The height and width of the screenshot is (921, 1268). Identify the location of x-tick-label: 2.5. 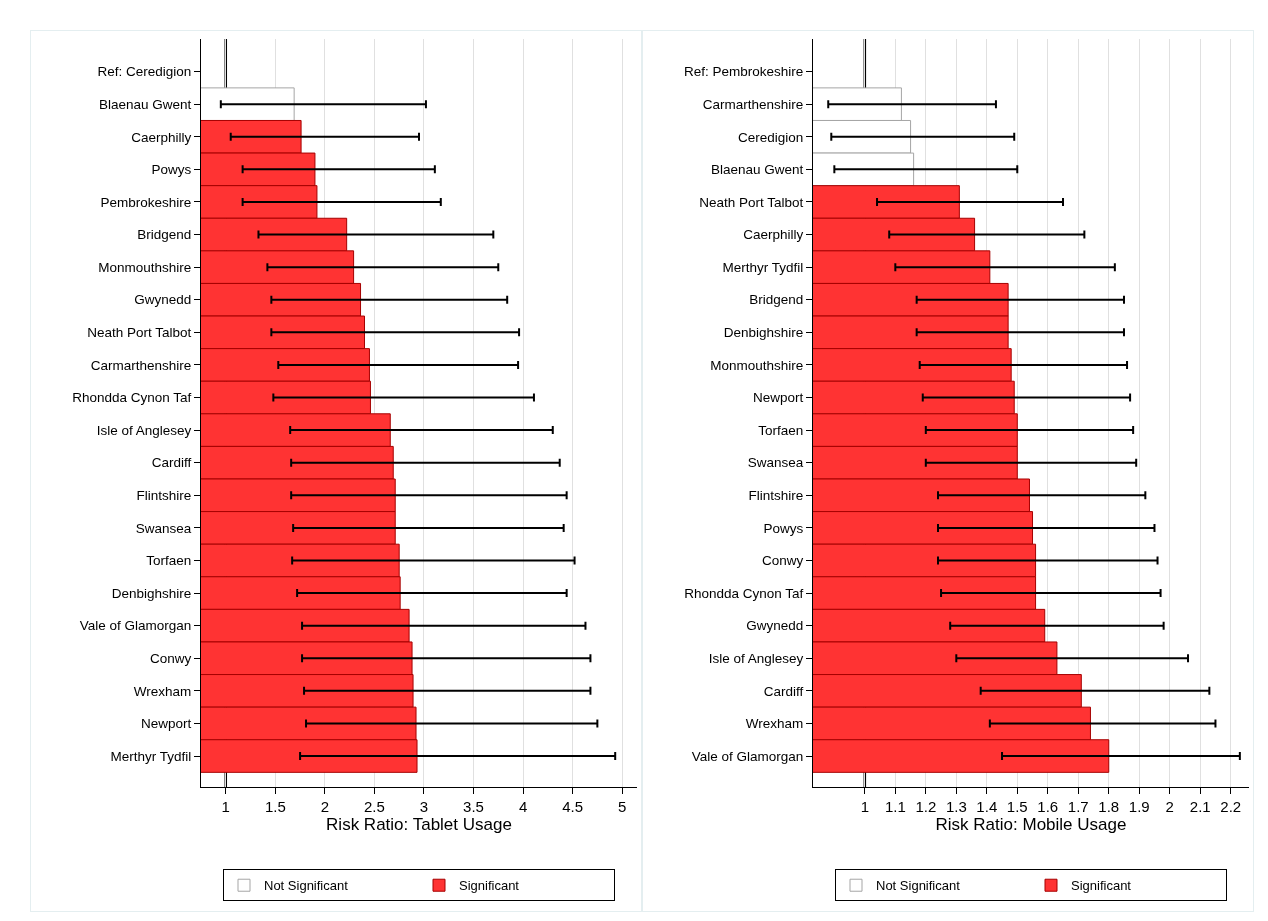
(374, 806).